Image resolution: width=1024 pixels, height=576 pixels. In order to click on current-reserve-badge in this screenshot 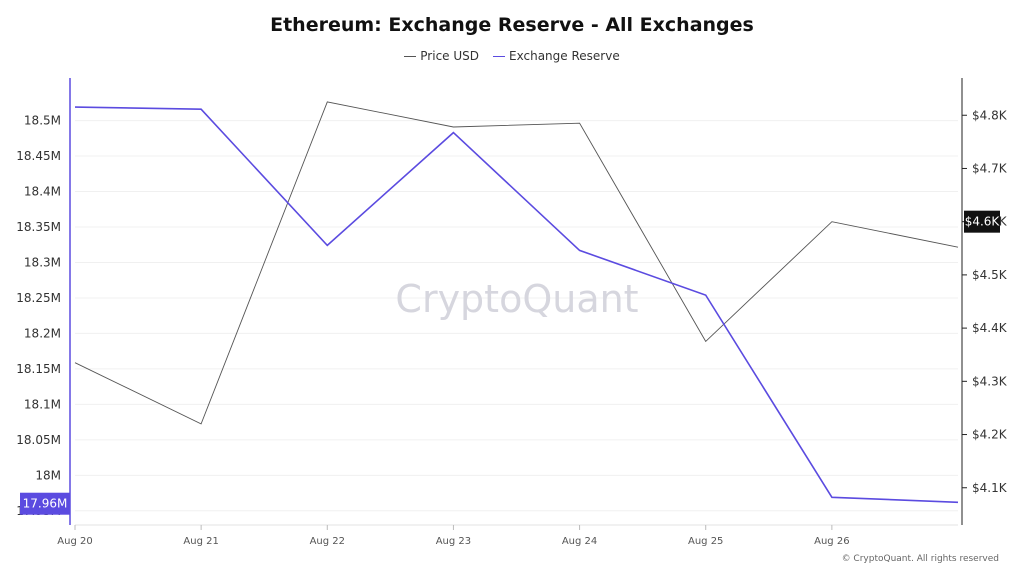, I will do `click(45, 503)`.